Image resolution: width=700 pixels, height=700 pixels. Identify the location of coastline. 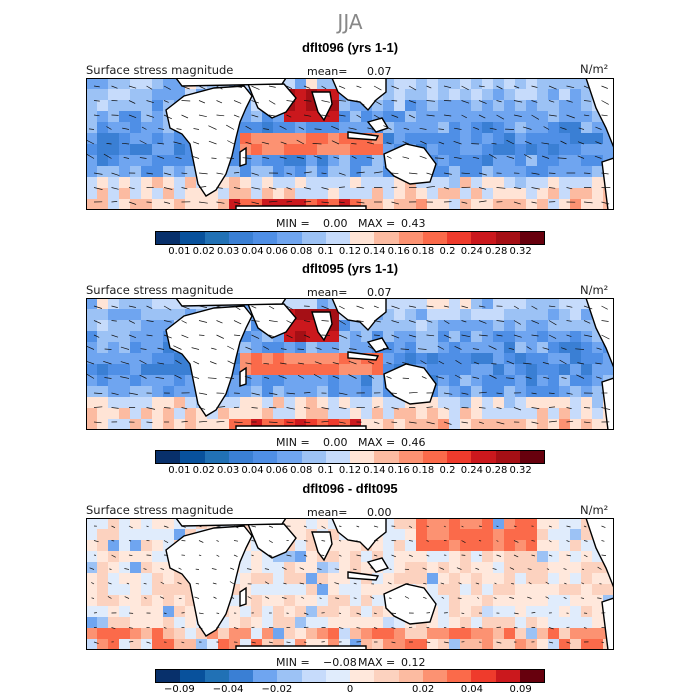
(209, 361).